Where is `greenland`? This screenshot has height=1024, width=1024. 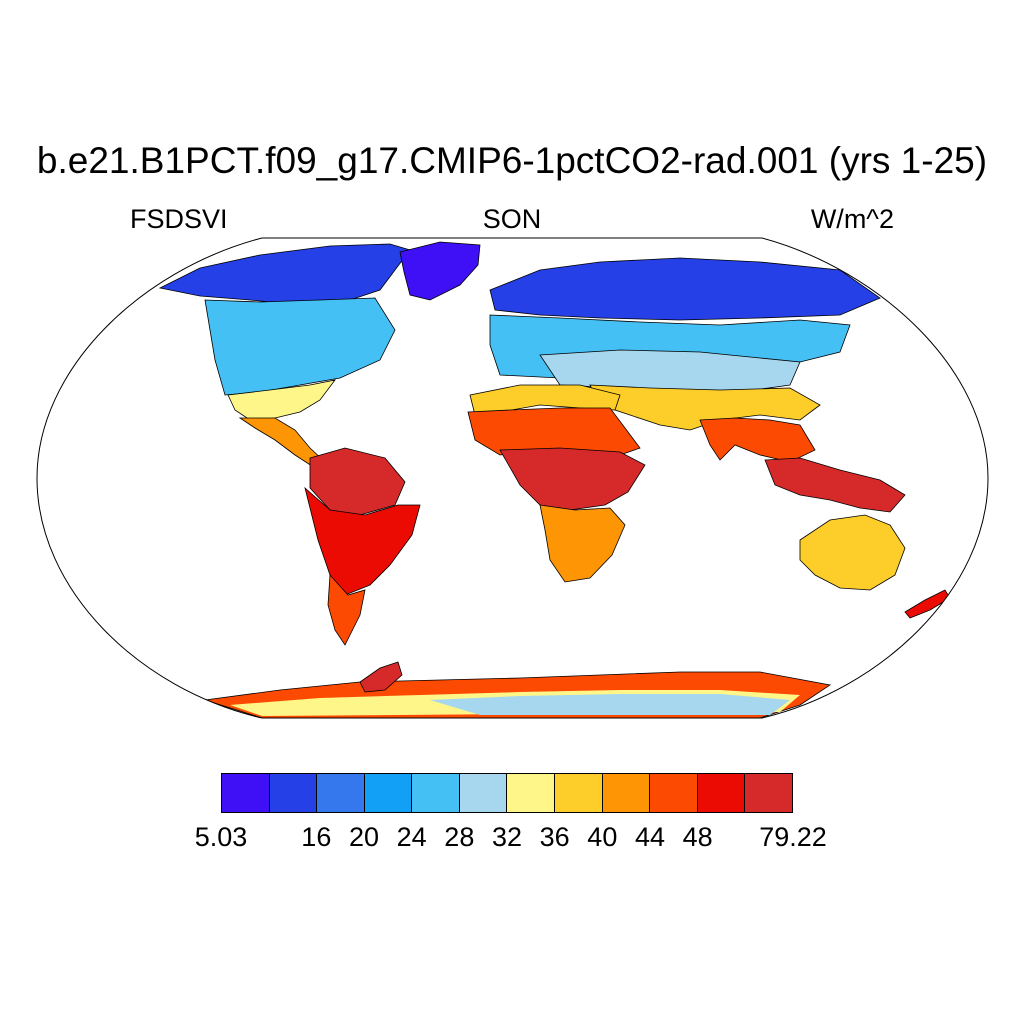
greenland is located at coordinates (440, 271).